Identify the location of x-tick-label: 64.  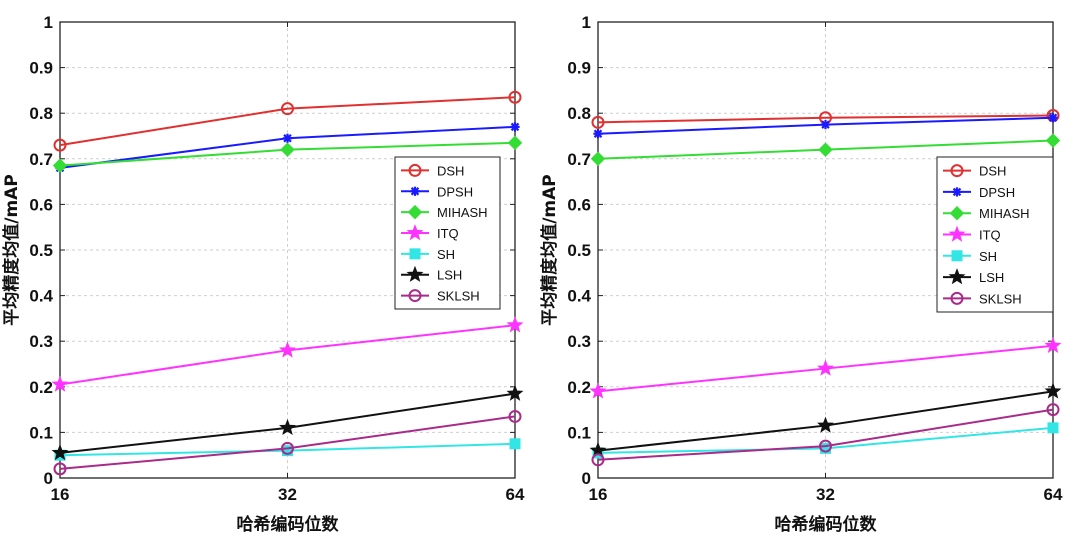
(515, 494).